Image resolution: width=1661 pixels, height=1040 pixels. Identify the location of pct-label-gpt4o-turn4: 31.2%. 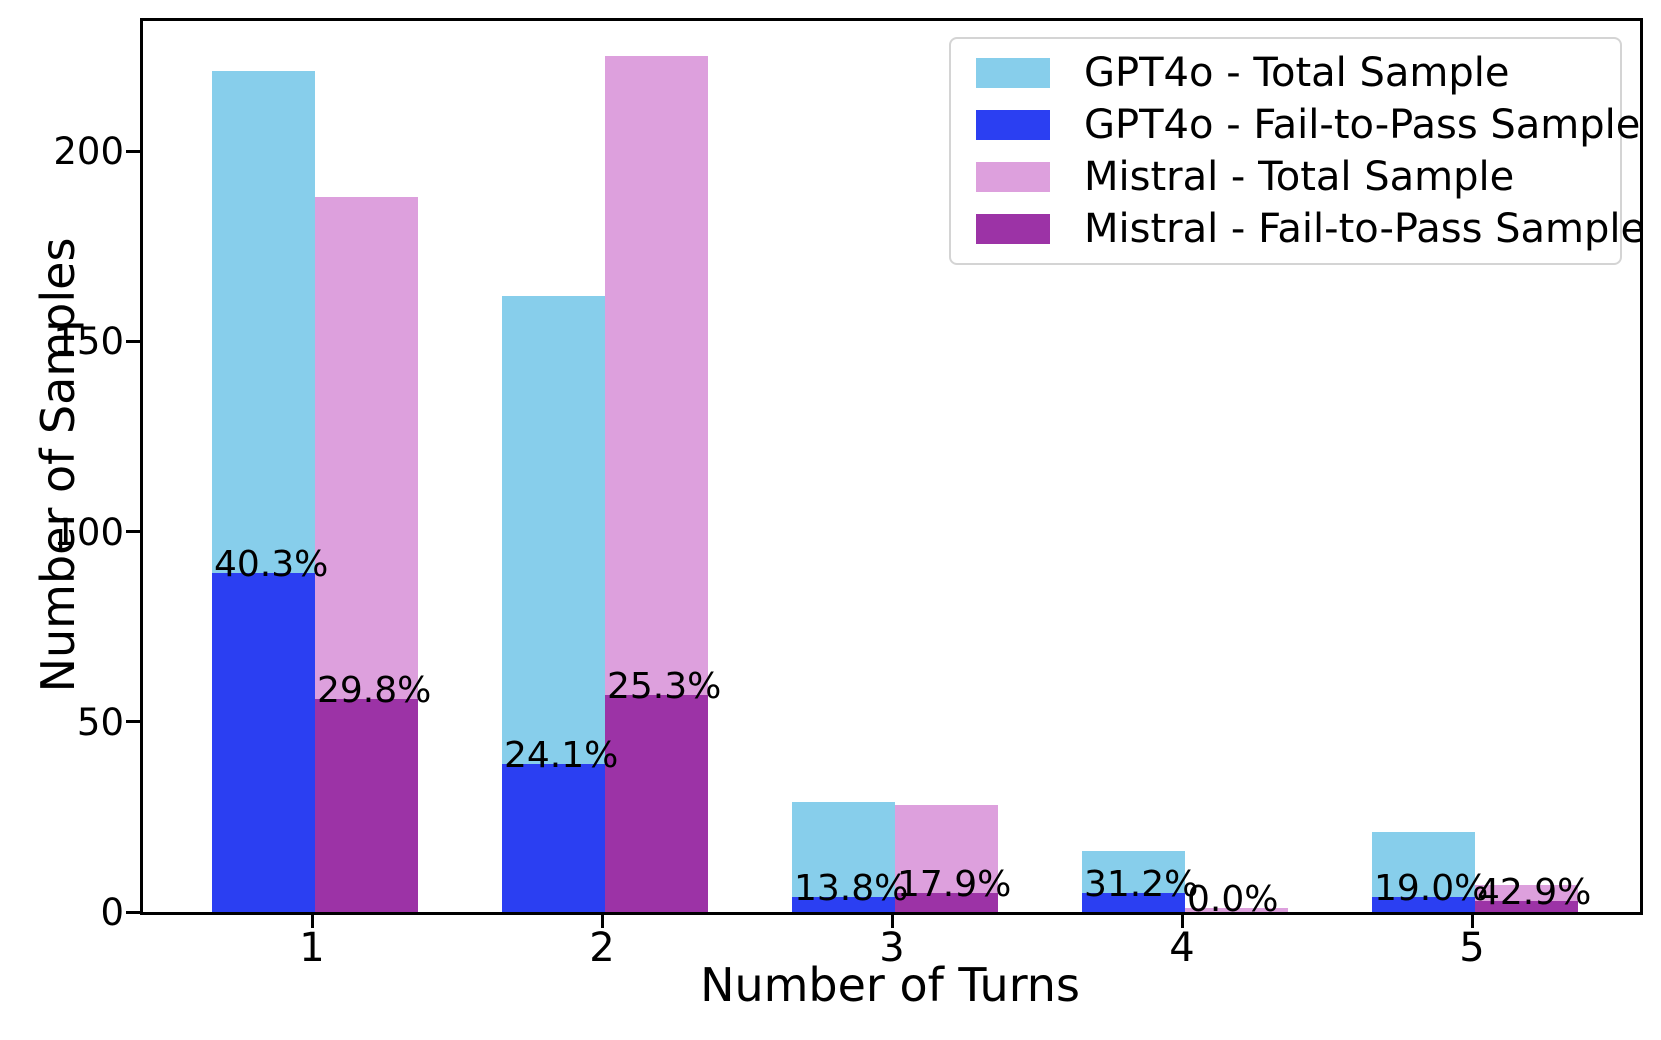
(1141, 884).